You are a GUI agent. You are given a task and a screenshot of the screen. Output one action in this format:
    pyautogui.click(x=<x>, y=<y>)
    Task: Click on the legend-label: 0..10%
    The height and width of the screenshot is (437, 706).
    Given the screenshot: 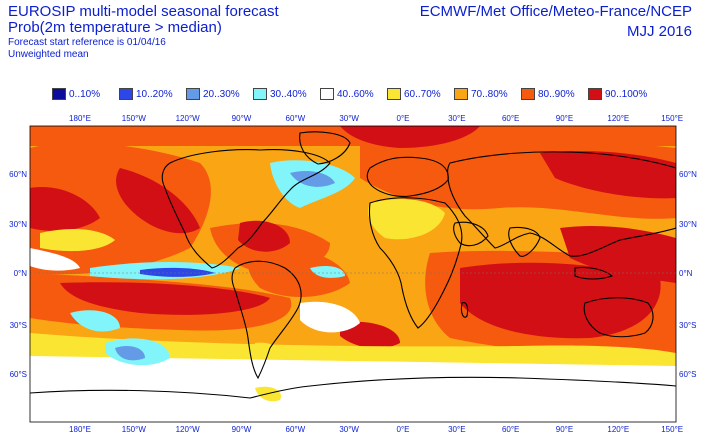 What is the action you would take?
    pyautogui.click(x=85, y=94)
    